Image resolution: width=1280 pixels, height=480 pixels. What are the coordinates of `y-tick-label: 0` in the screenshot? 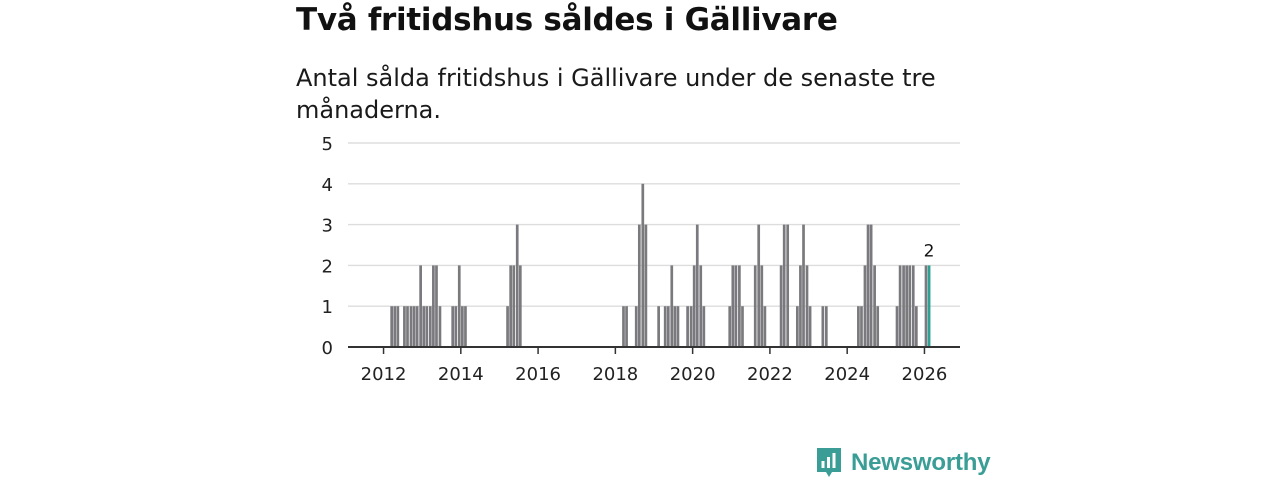 It's located at (327, 348).